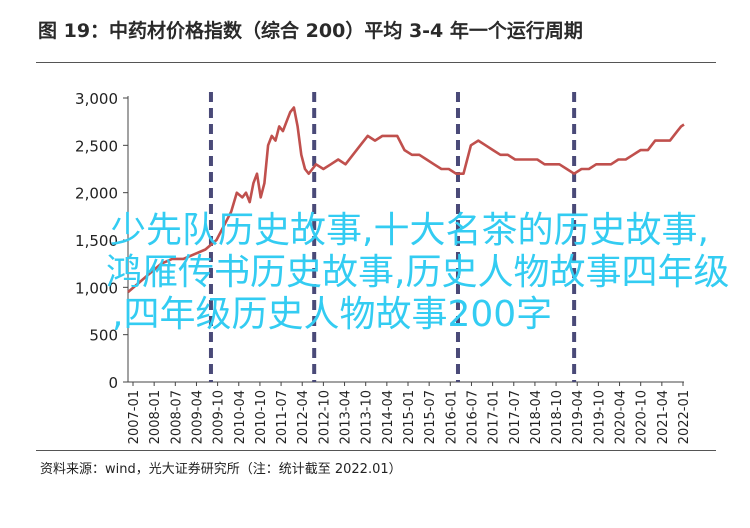  What do you see at coordinates (96, 288) in the screenshot?
I see `y-tick-label: 1,000` at bounding box center [96, 288].